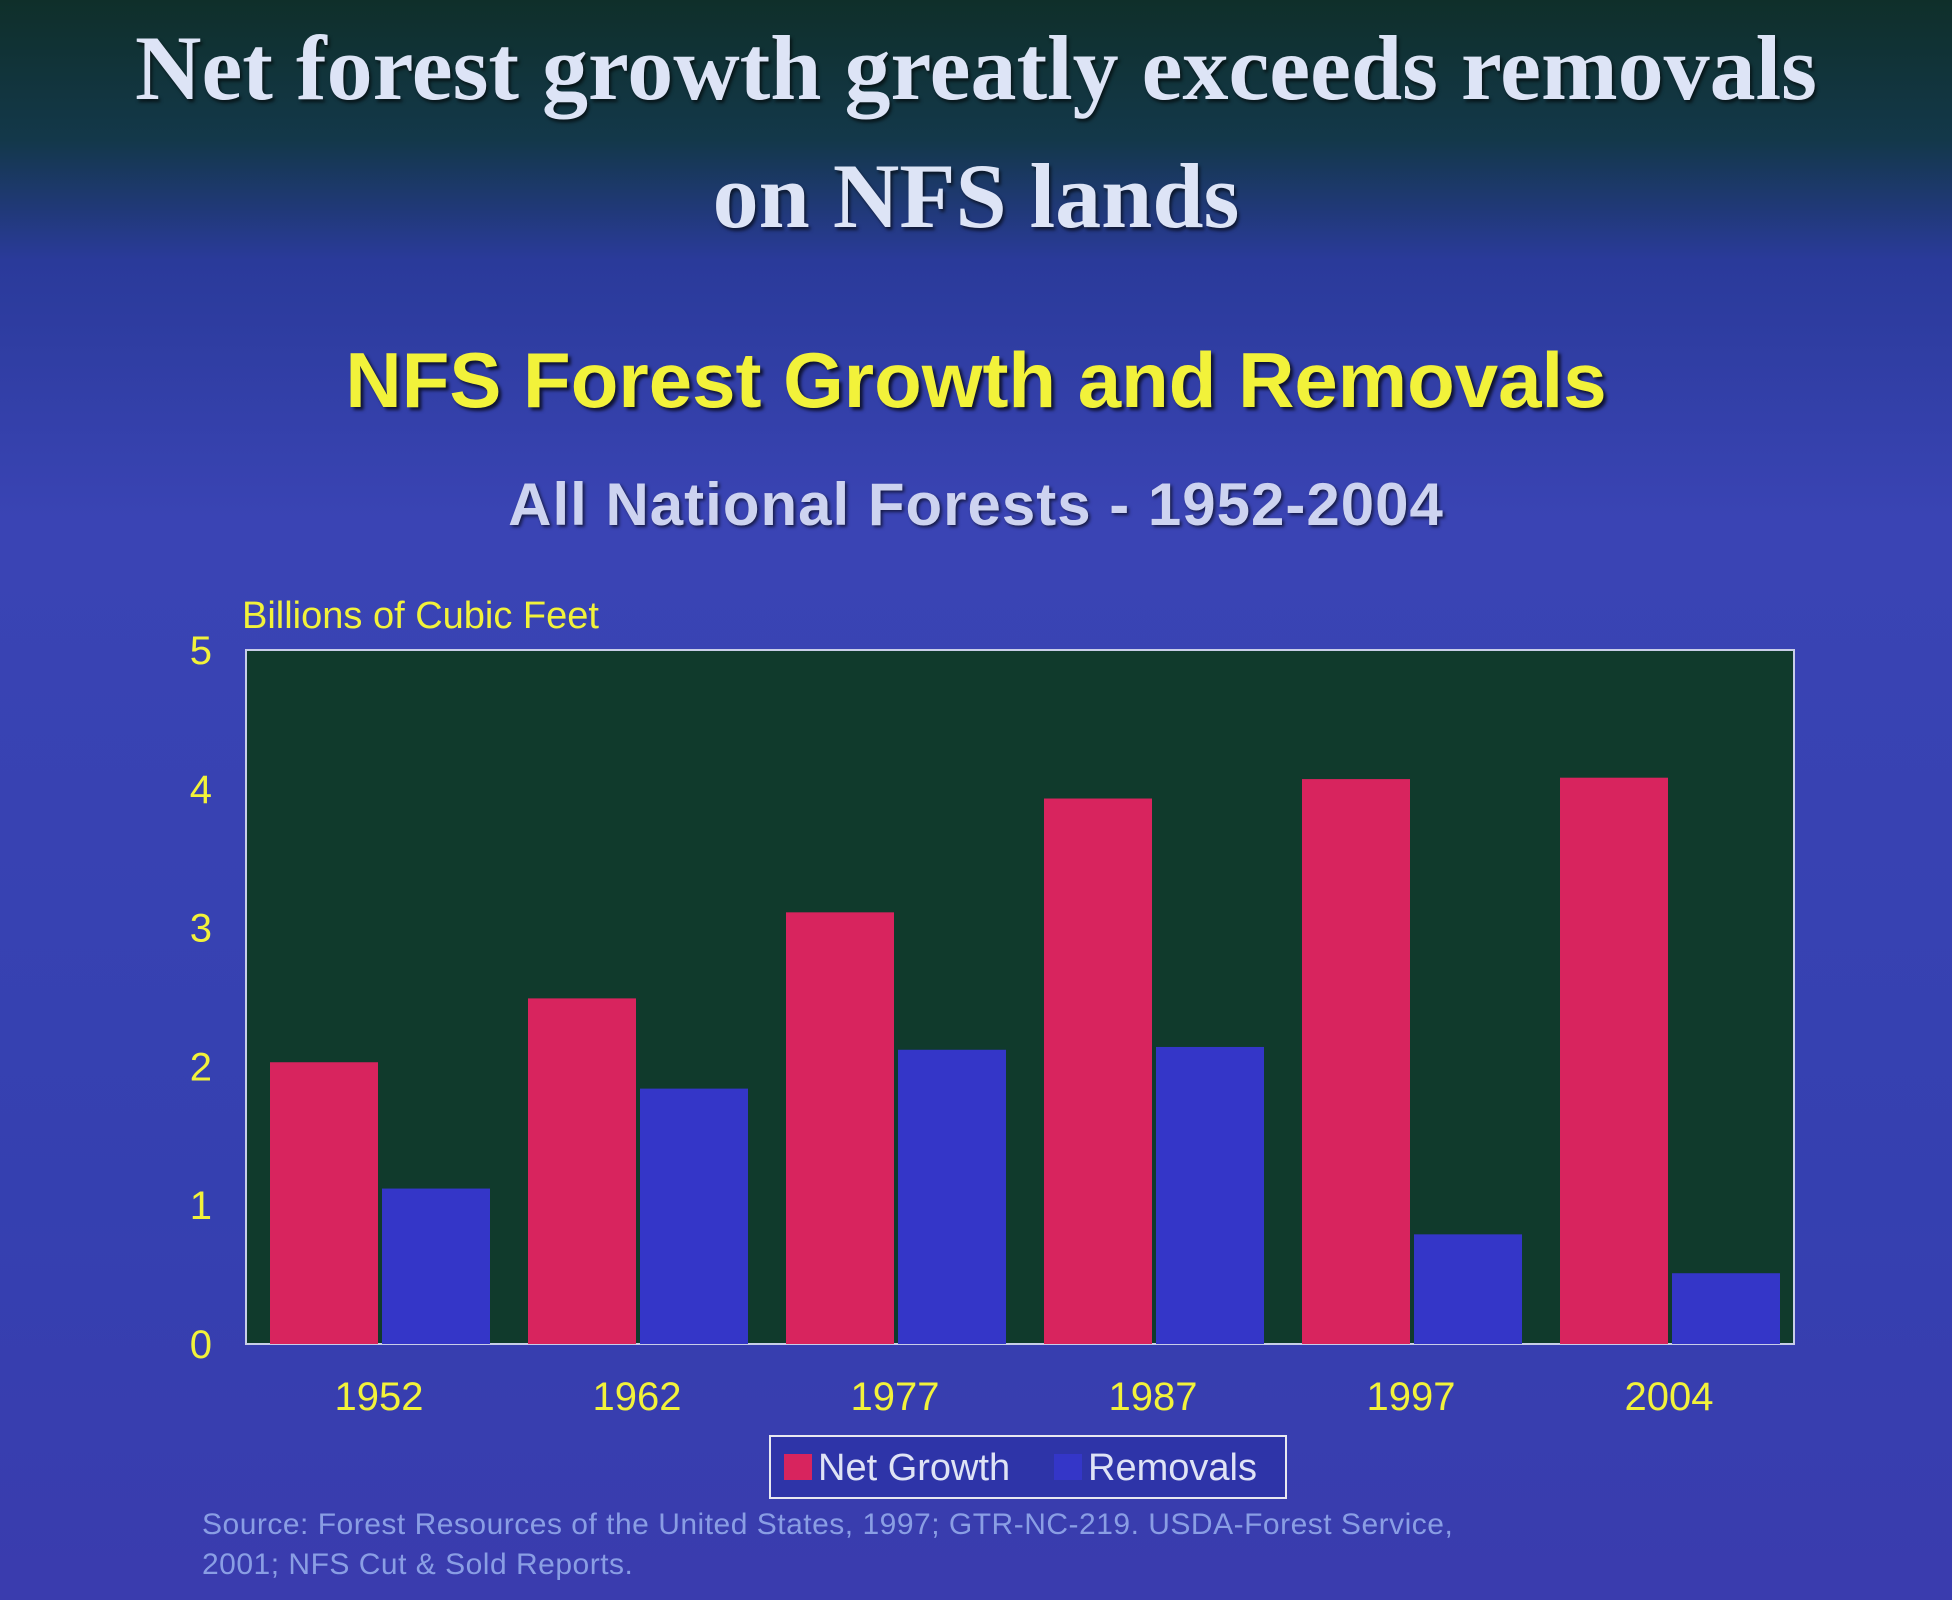 This screenshot has height=1600, width=1952. What do you see at coordinates (201, 1345) in the screenshot?
I see `y-tick-label: 0` at bounding box center [201, 1345].